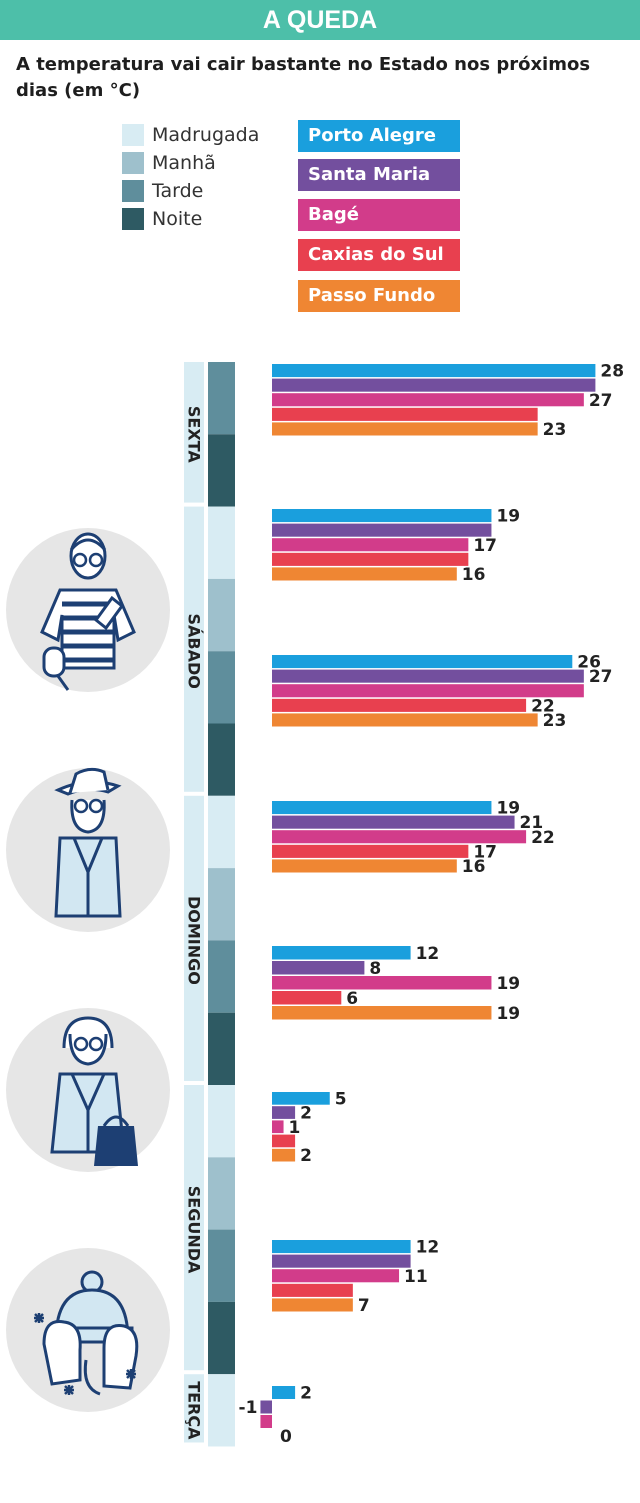  I want to click on day-band-terca, so click(194, 1408).